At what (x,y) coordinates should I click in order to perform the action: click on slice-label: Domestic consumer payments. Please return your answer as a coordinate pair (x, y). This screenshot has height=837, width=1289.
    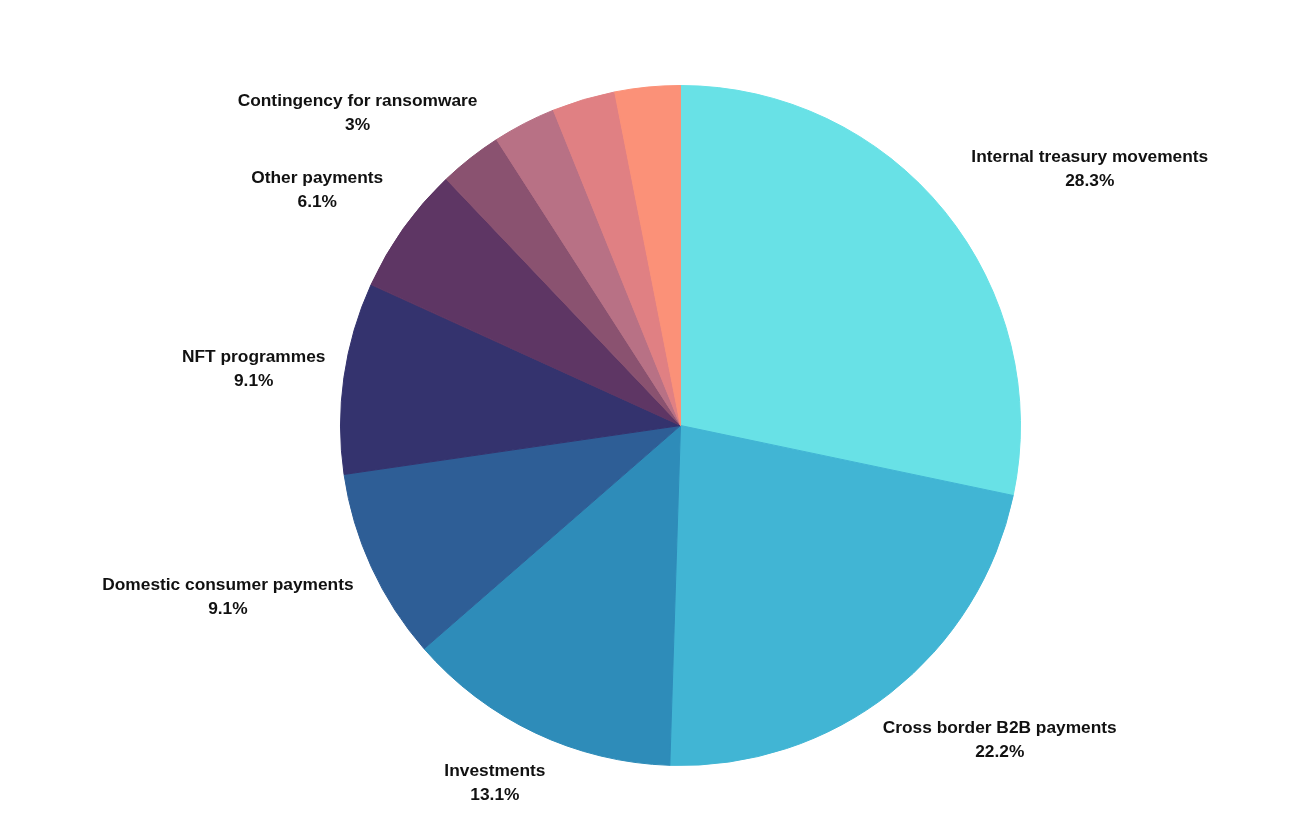
    Looking at the image, I should click on (228, 583).